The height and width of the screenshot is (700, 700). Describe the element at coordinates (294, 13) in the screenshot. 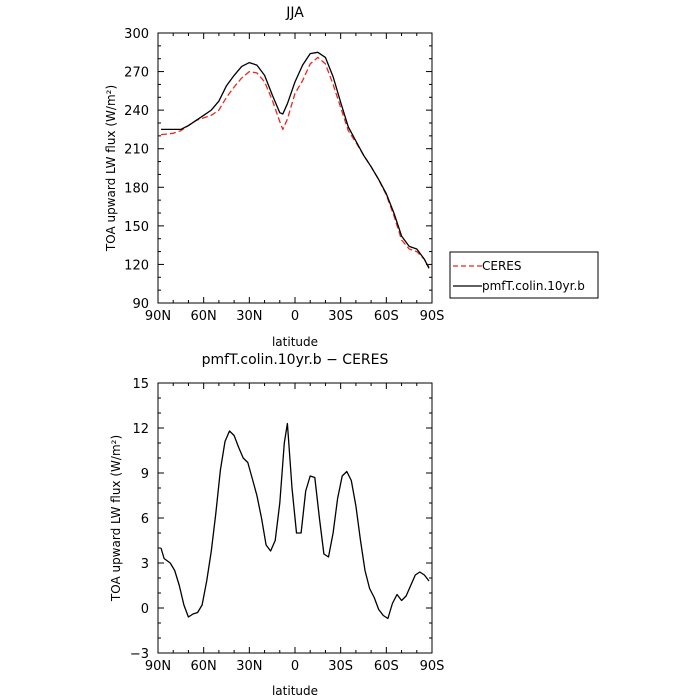

I see `chart-title-top: JJA` at that location.